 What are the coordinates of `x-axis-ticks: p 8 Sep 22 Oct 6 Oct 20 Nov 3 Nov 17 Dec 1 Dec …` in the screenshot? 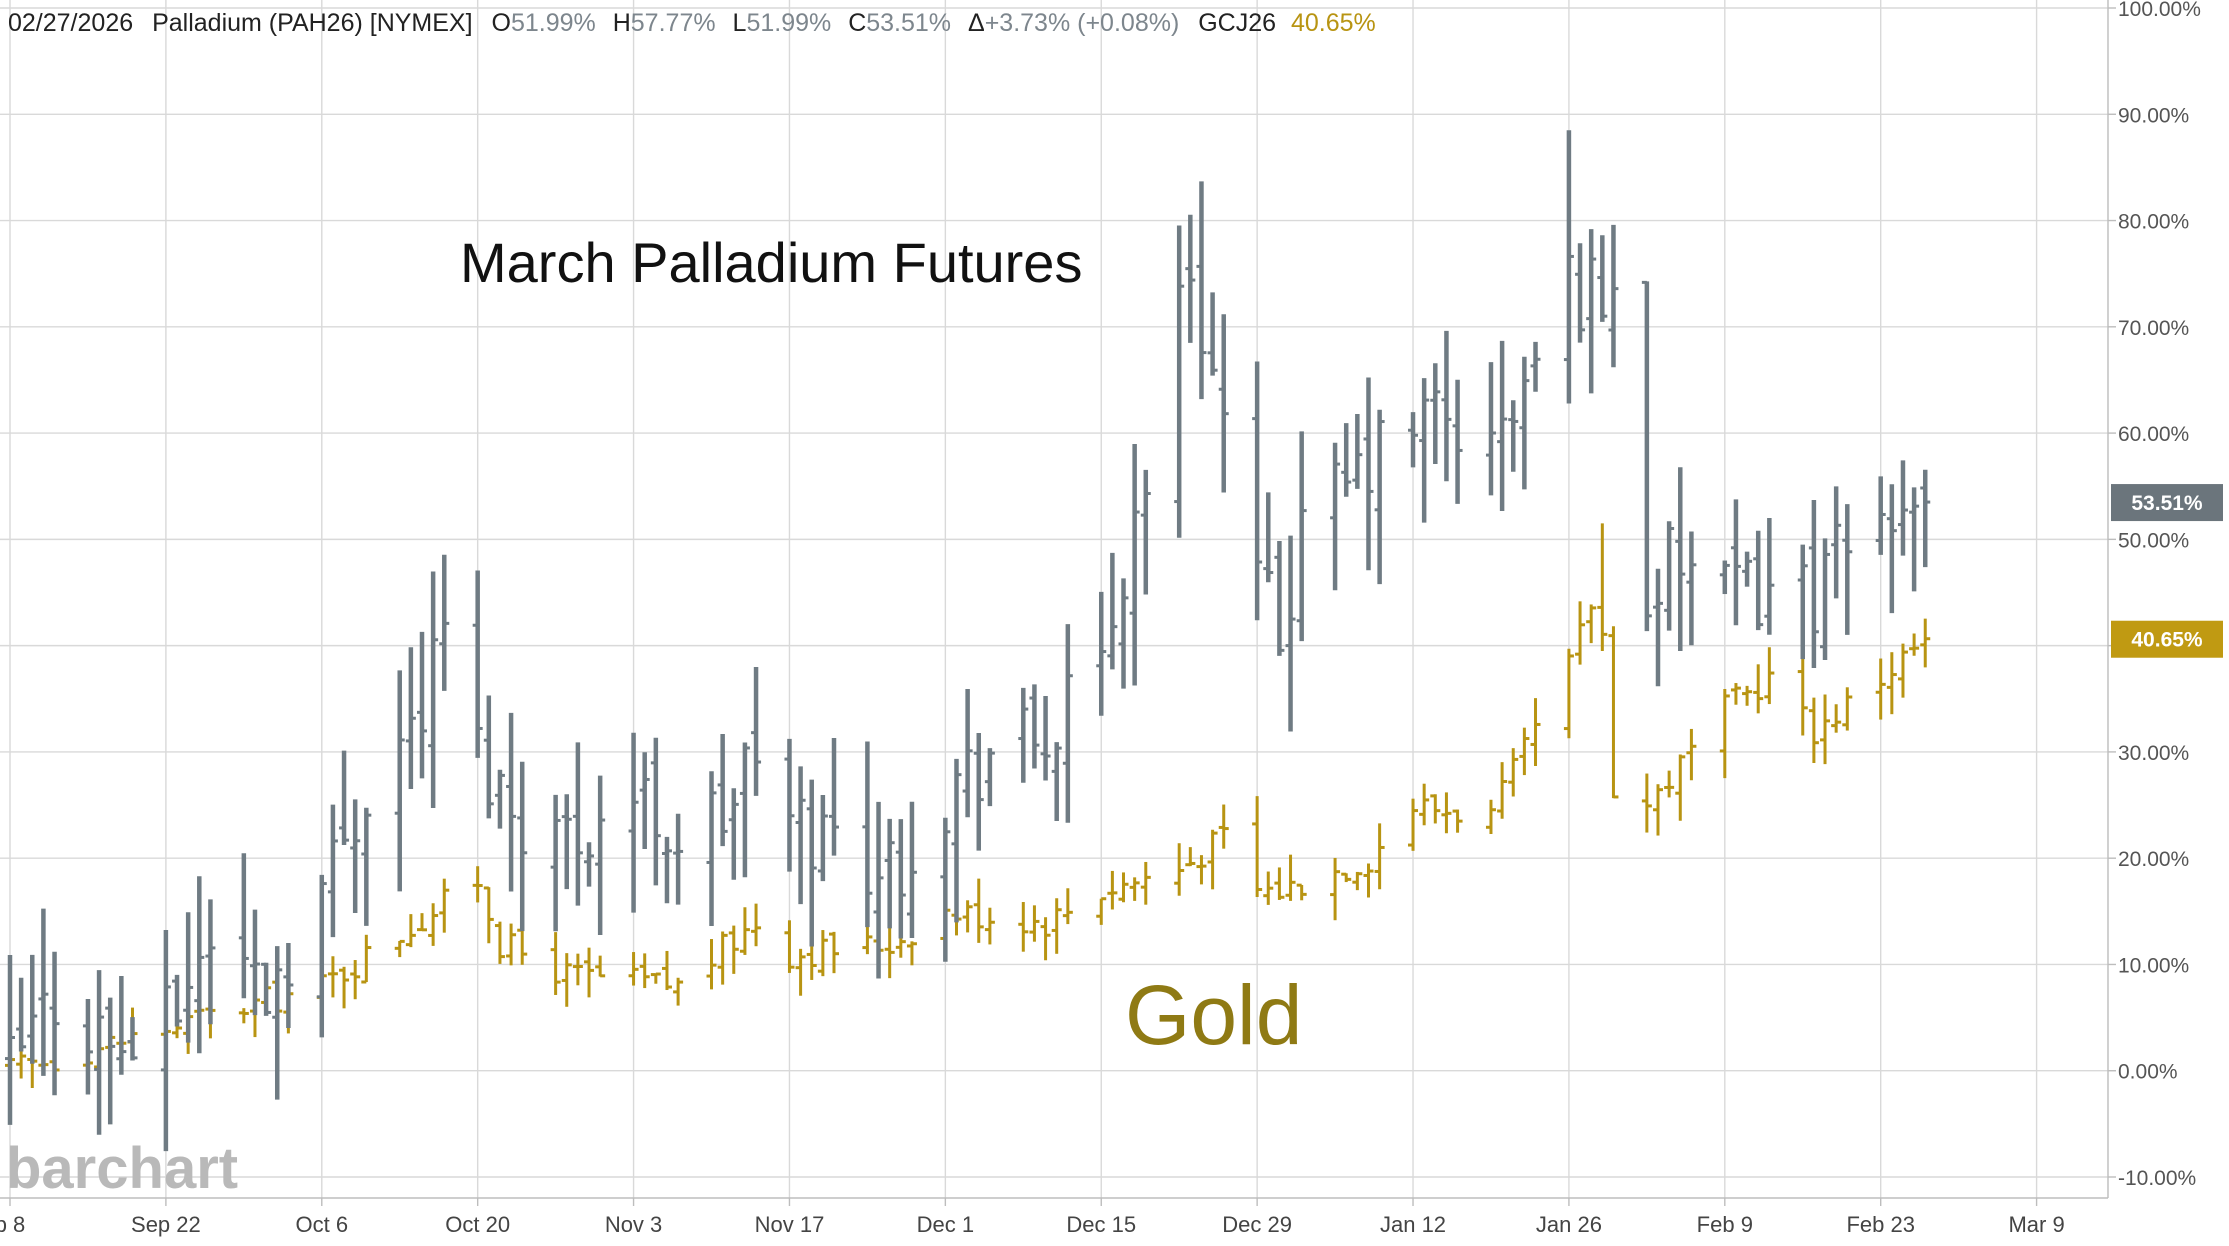 It's located at (1032, 1217).